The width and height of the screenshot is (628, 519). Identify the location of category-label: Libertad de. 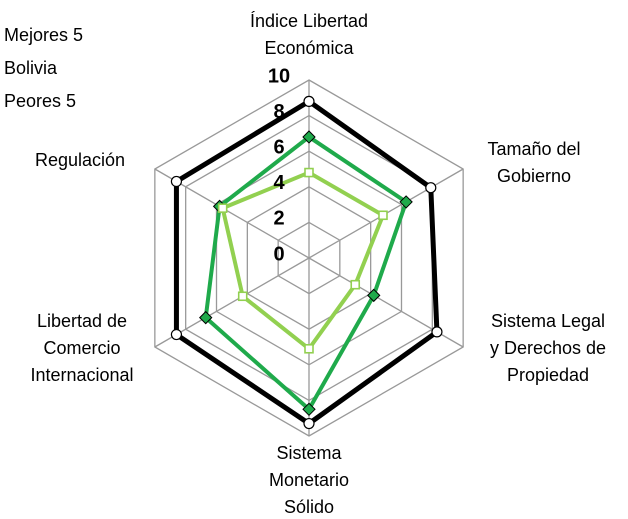
(82, 321).